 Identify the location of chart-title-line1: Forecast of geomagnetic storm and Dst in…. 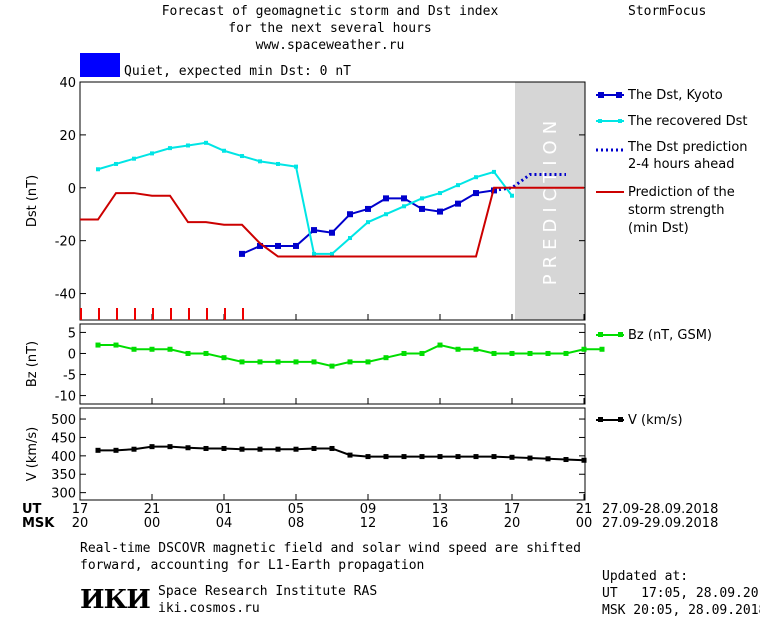
(330, 11).